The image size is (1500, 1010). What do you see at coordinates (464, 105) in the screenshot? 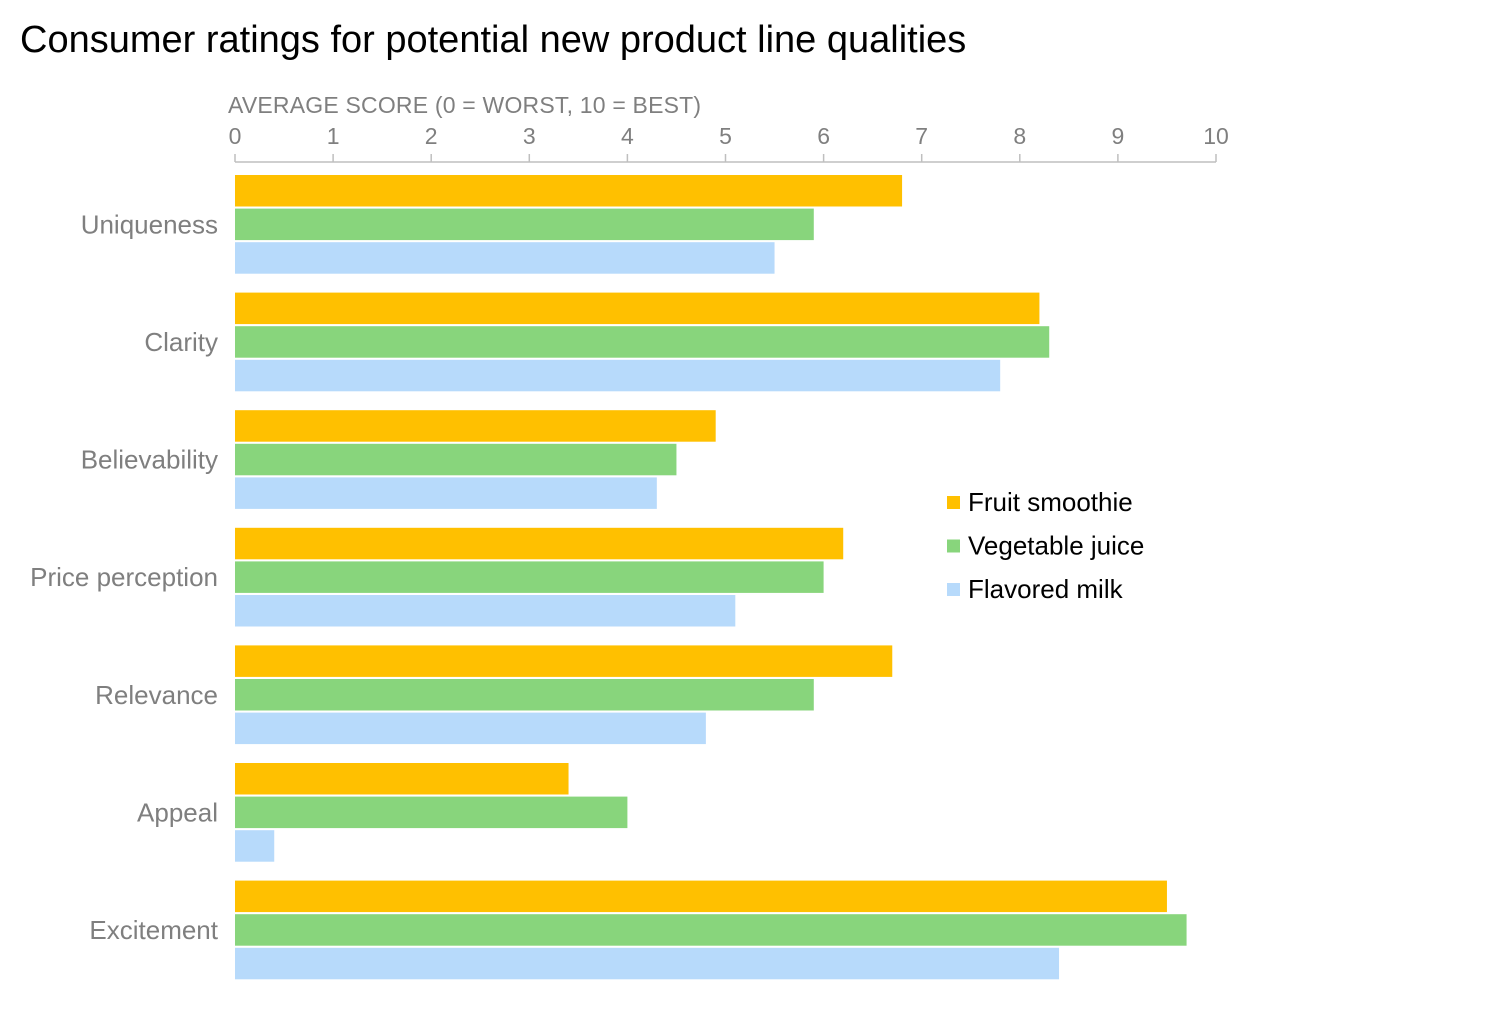
I see `x-axis-title: AVERAGE SCORE (0 = WORST, 10 = BEST)` at bounding box center [464, 105].